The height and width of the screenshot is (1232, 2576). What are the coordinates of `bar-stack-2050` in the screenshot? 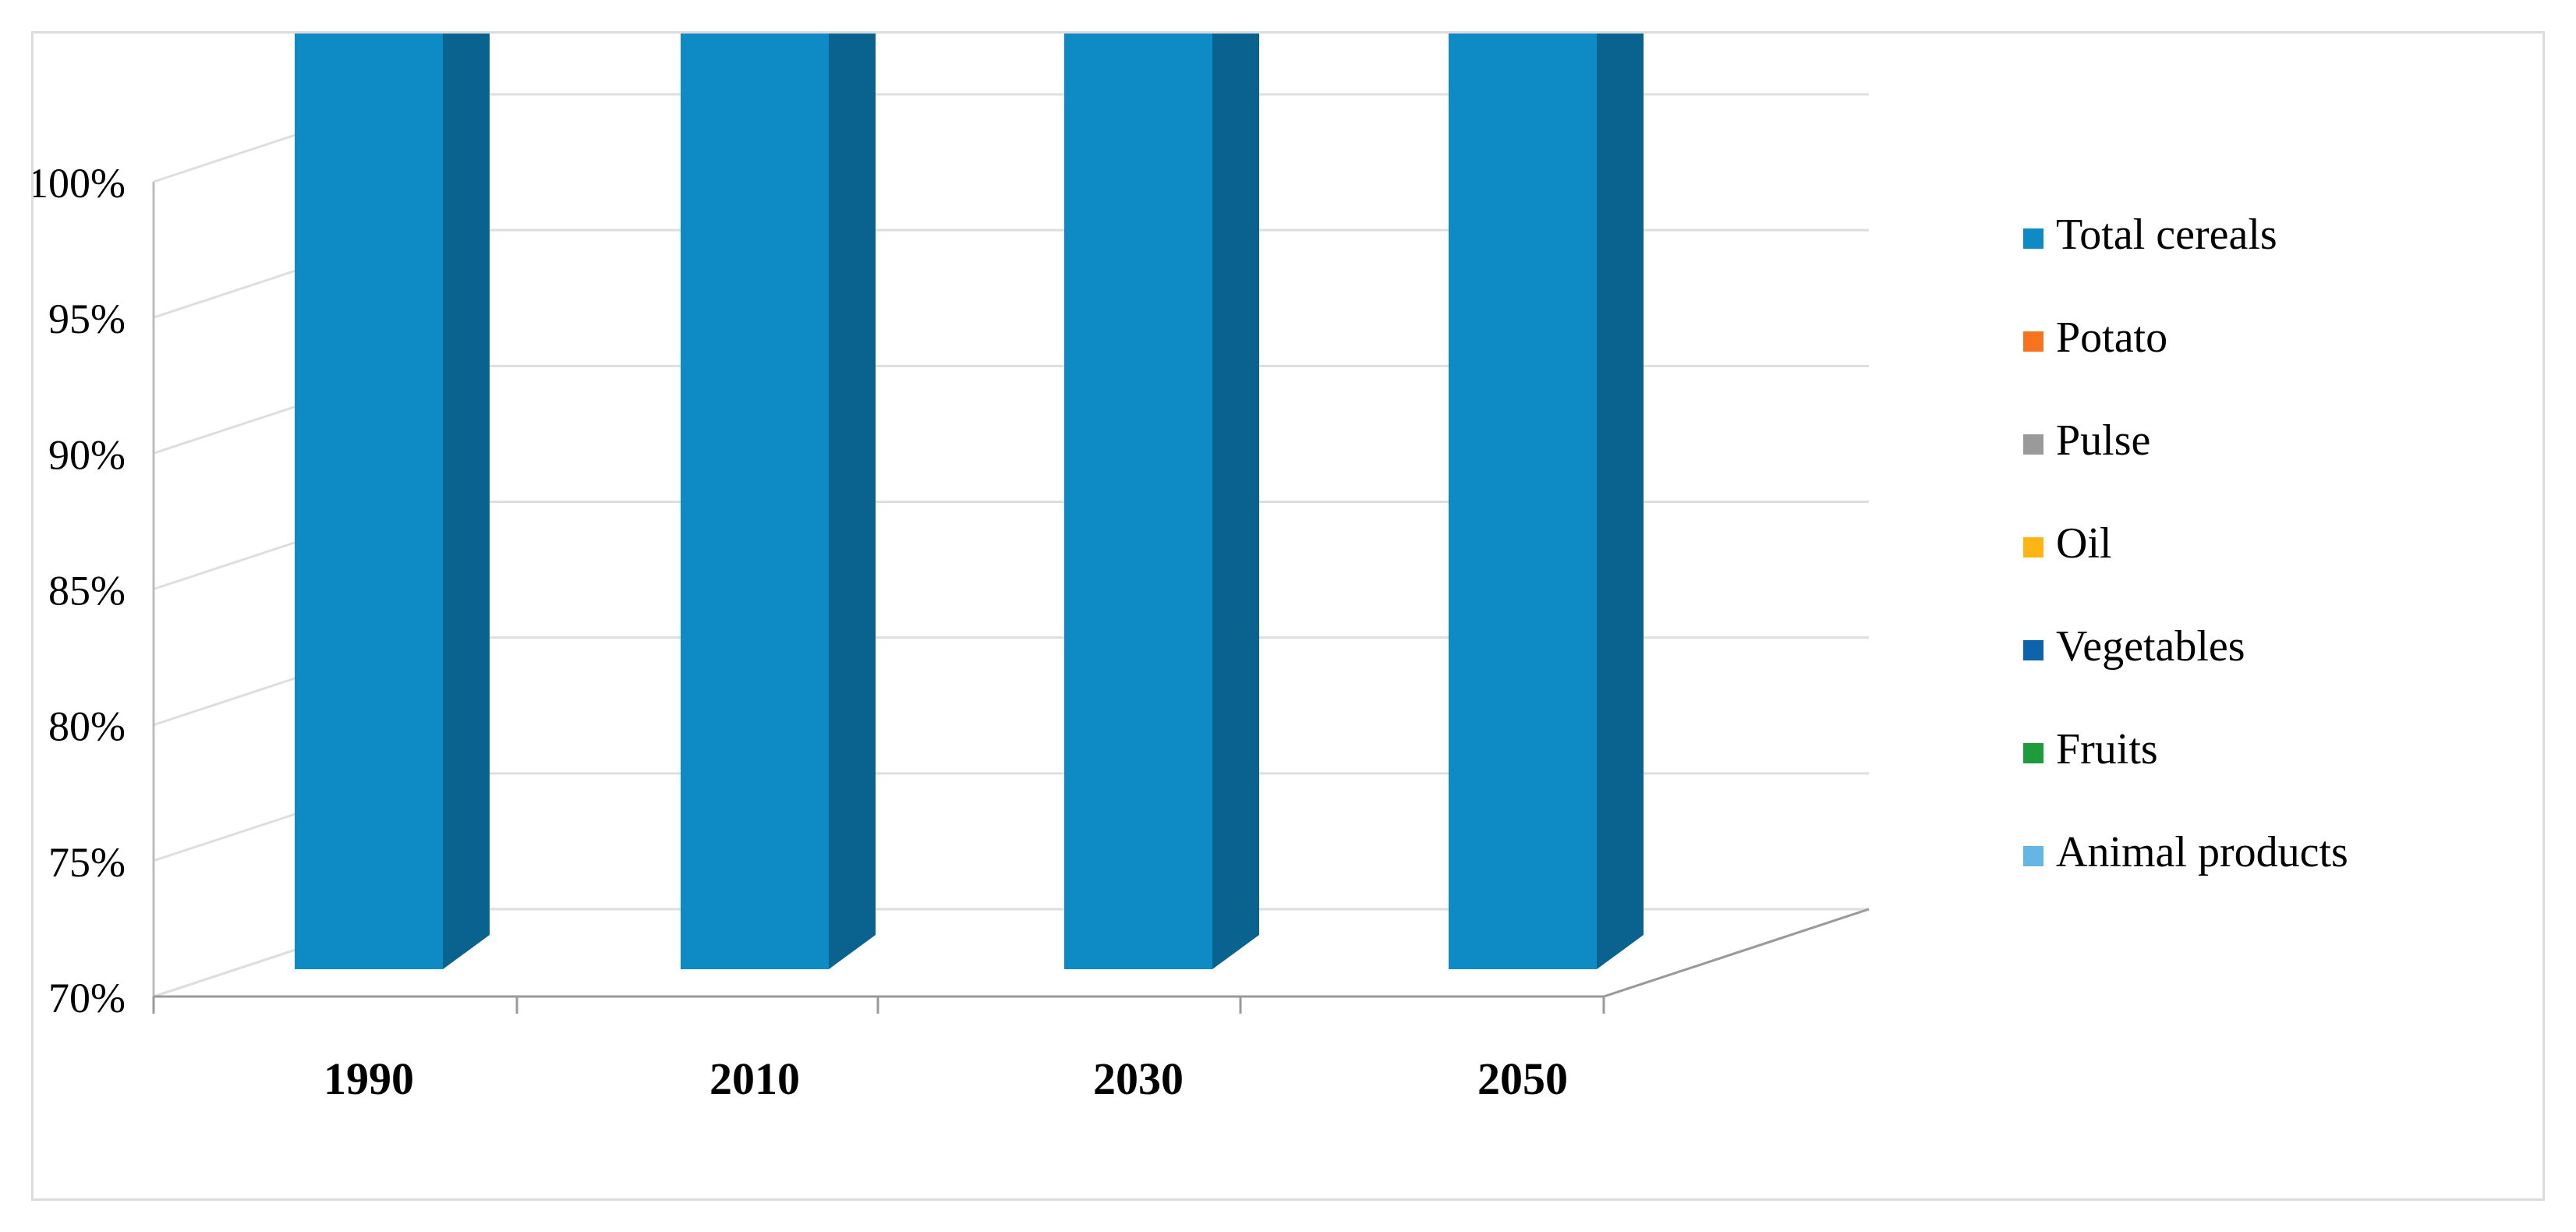 It's located at (1546, 502).